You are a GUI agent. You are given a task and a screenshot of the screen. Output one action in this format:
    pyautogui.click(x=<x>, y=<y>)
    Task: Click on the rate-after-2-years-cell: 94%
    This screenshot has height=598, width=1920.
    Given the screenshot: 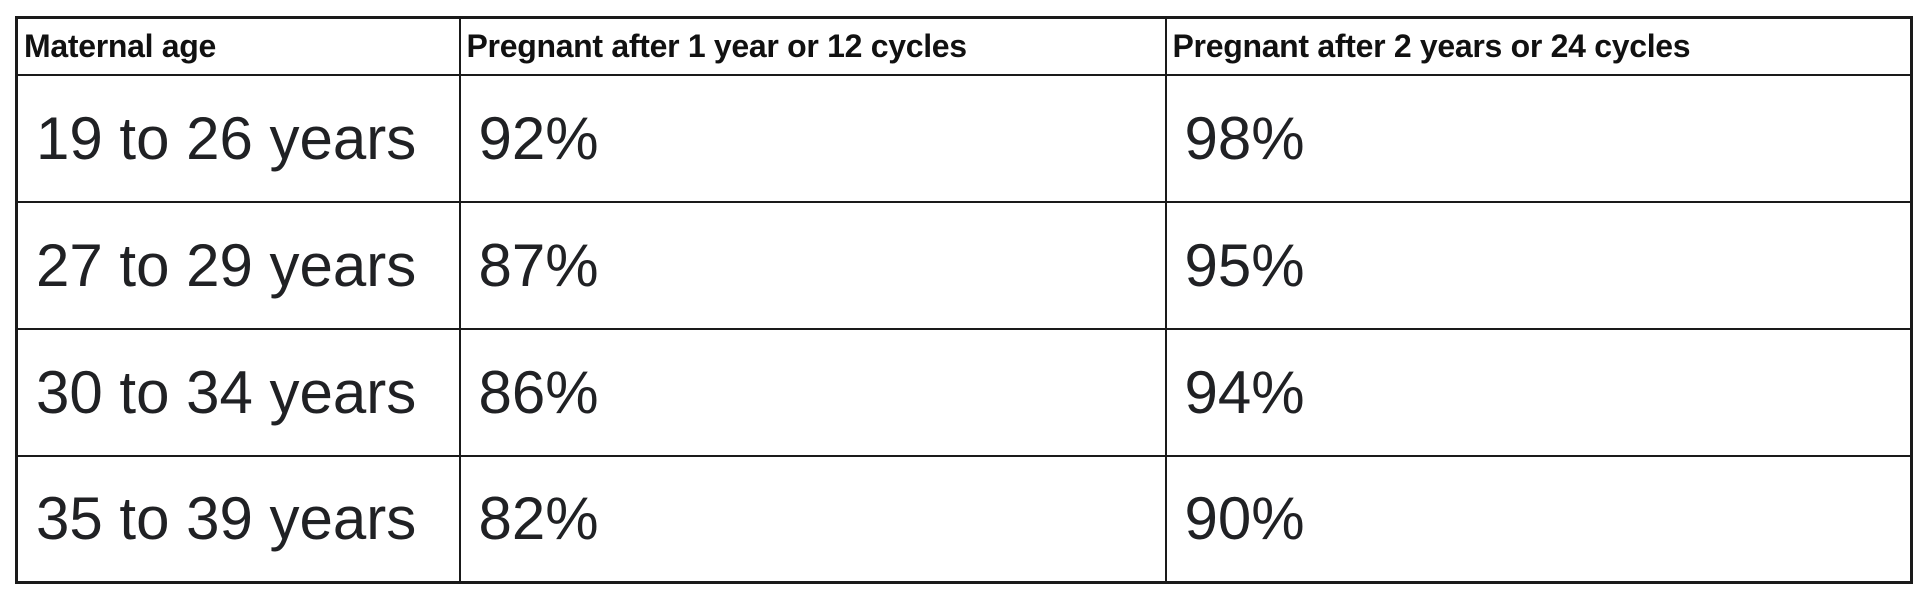 What is the action you would take?
    pyautogui.click(x=1538, y=392)
    